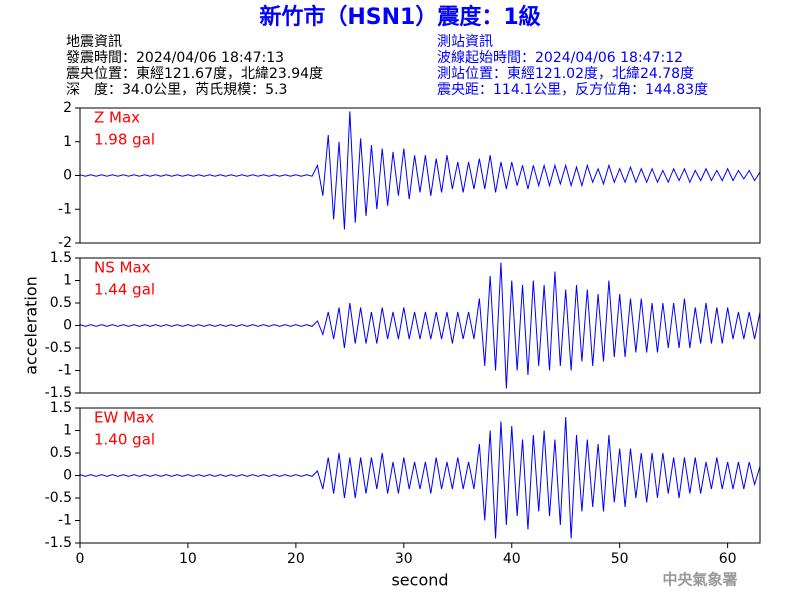 The height and width of the screenshot is (600, 800). Describe the element at coordinates (565, 74) in the screenshot. I see `info-line: 測站位置：東經121.02度，北緯24.78度` at that location.